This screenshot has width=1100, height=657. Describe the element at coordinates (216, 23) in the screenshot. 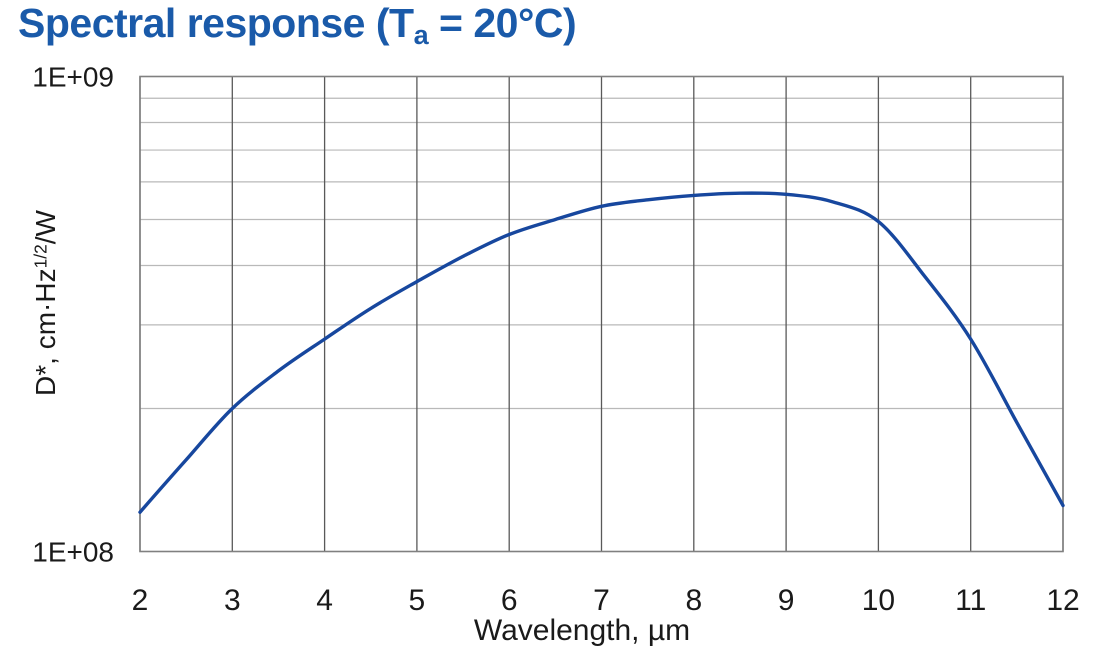

I see `chart-title-text: Spectral response (T` at that location.